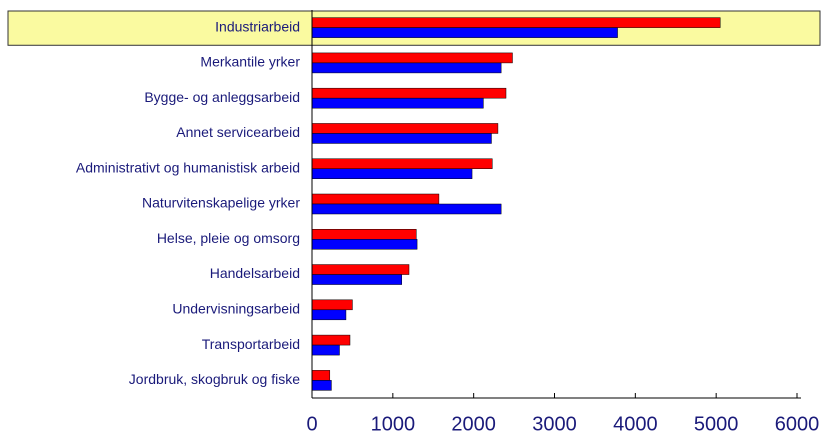  Describe the element at coordinates (236, 309) in the screenshot. I see `category-label: Undervisningsarbeid` at that location.